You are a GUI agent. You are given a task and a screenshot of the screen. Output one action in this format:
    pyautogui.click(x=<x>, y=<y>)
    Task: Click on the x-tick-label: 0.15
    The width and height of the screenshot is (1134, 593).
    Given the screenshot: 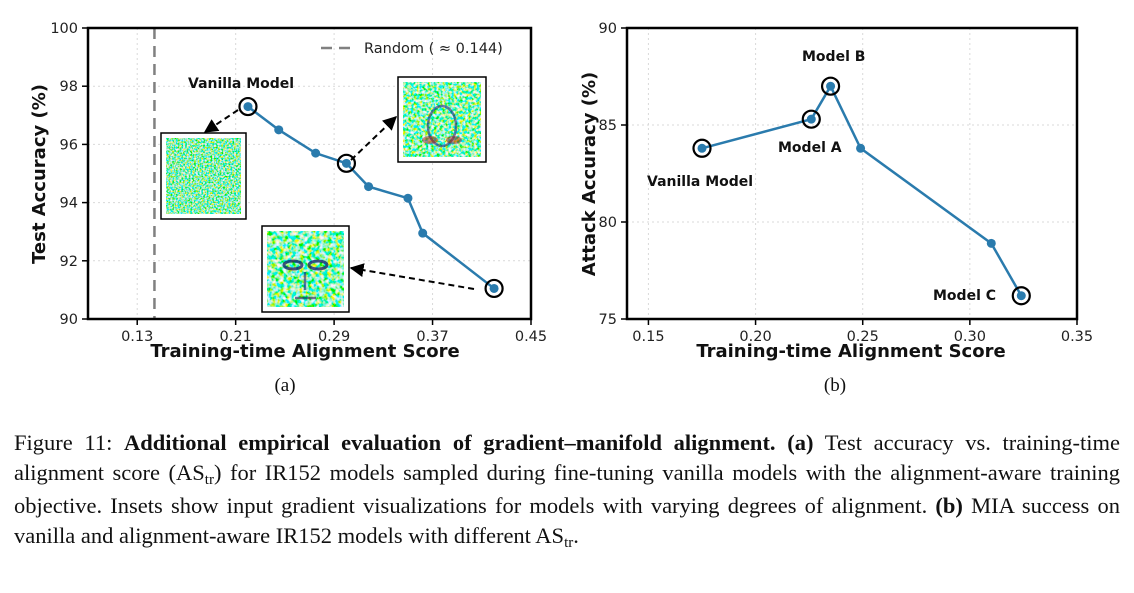 What is the action you would take?
    pyautogui.click(x=648, y=337)
    